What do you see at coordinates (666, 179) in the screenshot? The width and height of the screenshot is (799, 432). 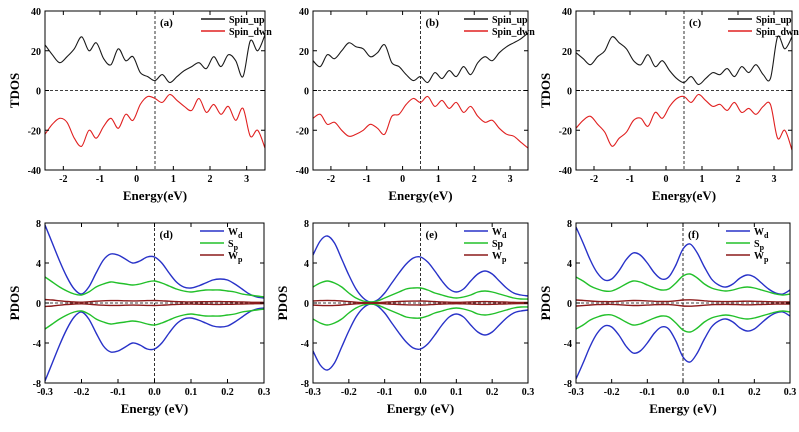 I see `x-tick-label: 0` at bounding box center [666, 179].